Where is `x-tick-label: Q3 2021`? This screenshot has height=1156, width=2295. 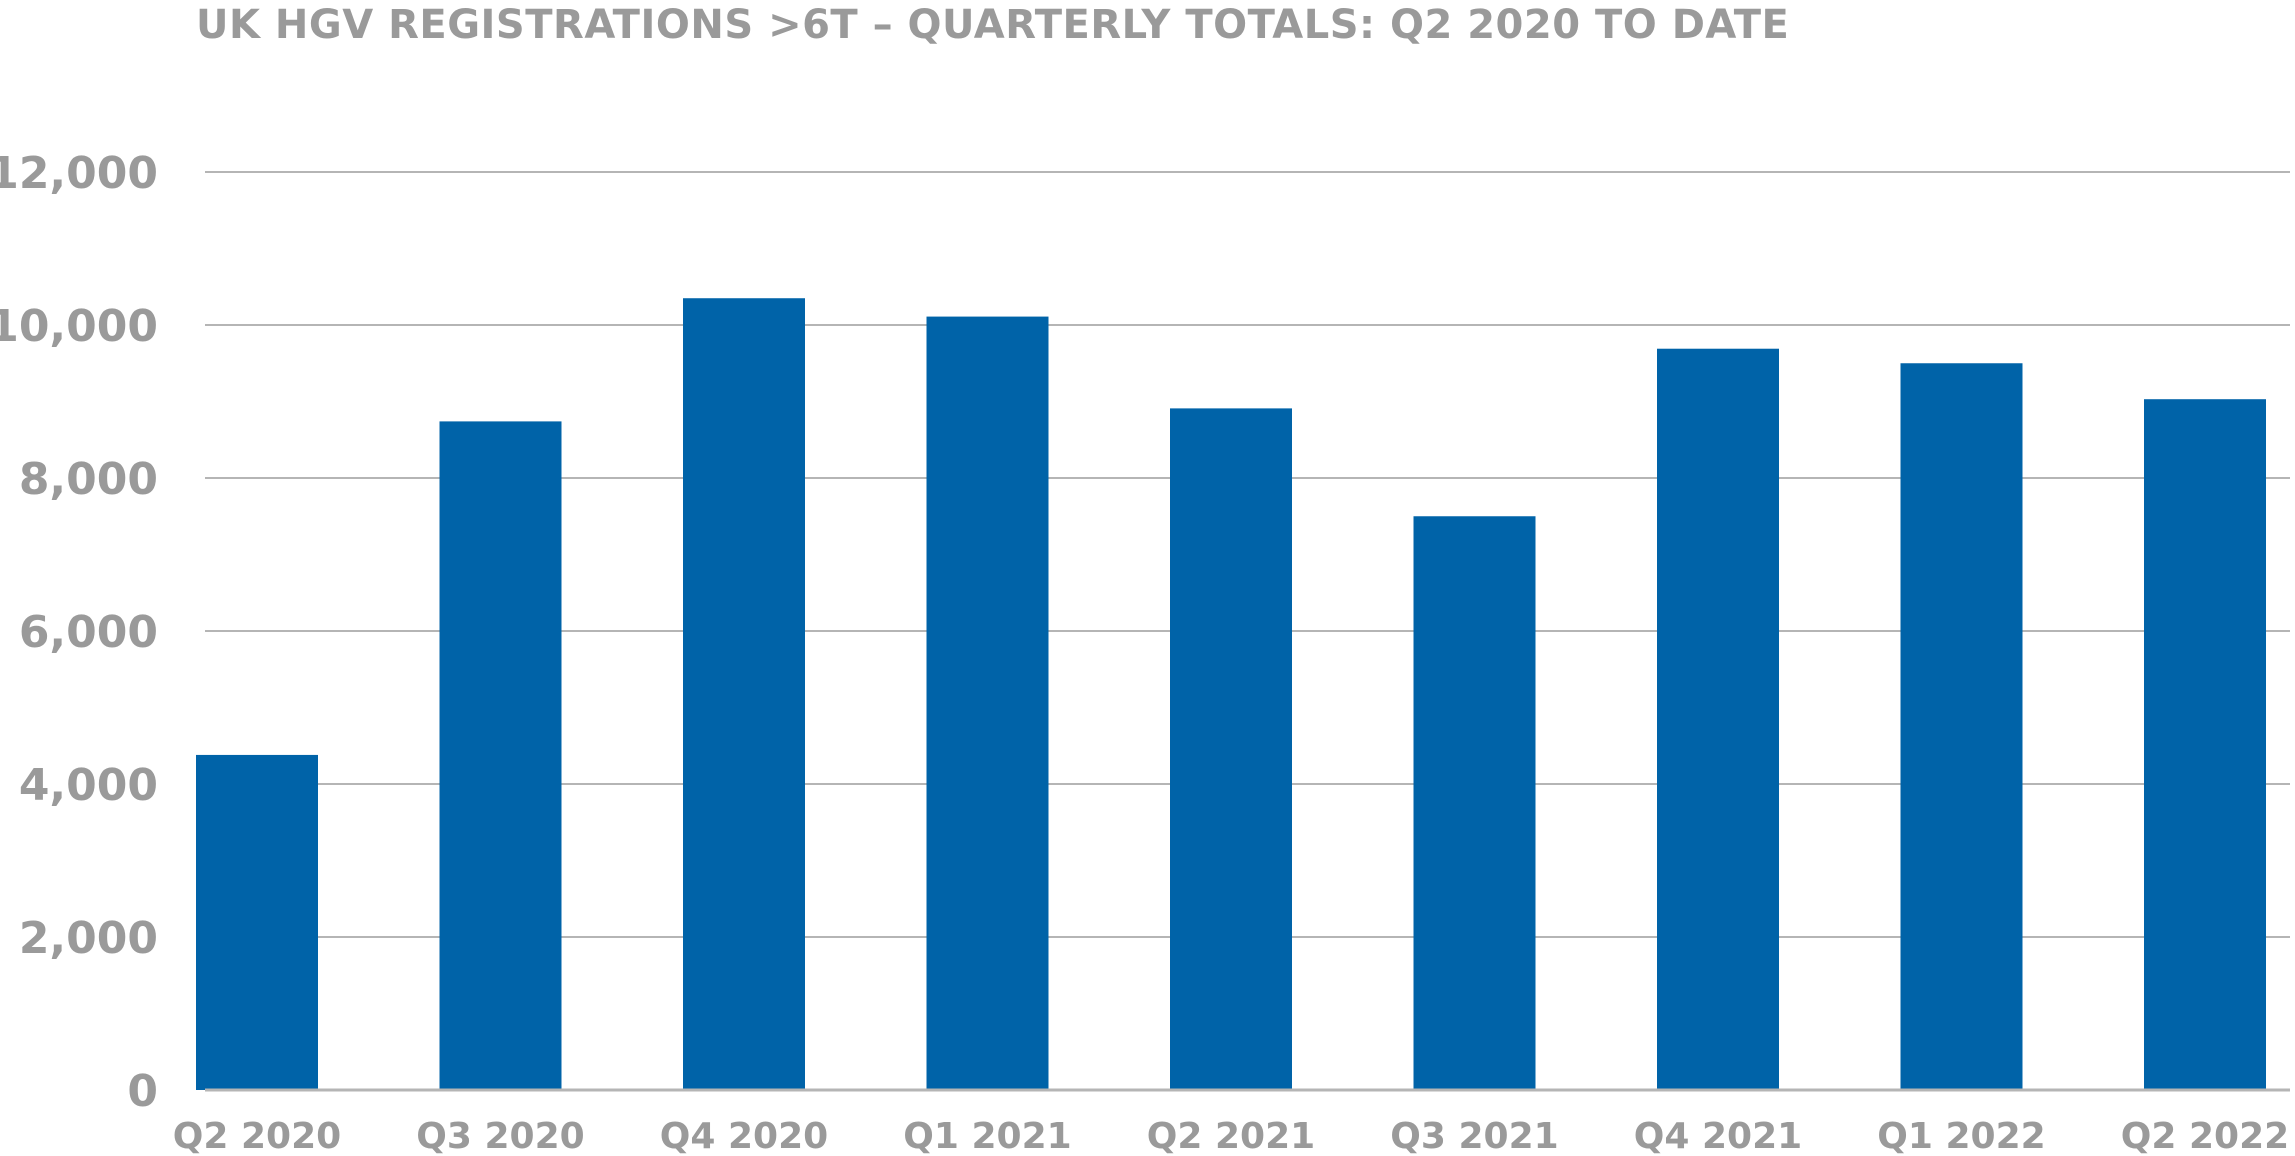
x-tick-label: Q3 2021 is located at coordinates (1474, 1136).